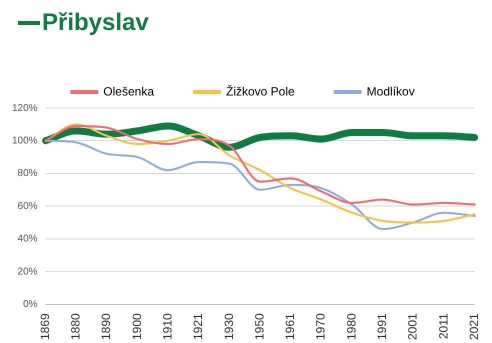 This screenshot has height=343, width=492. I want to click on x-tick-label: 1970, so click(321, 326).